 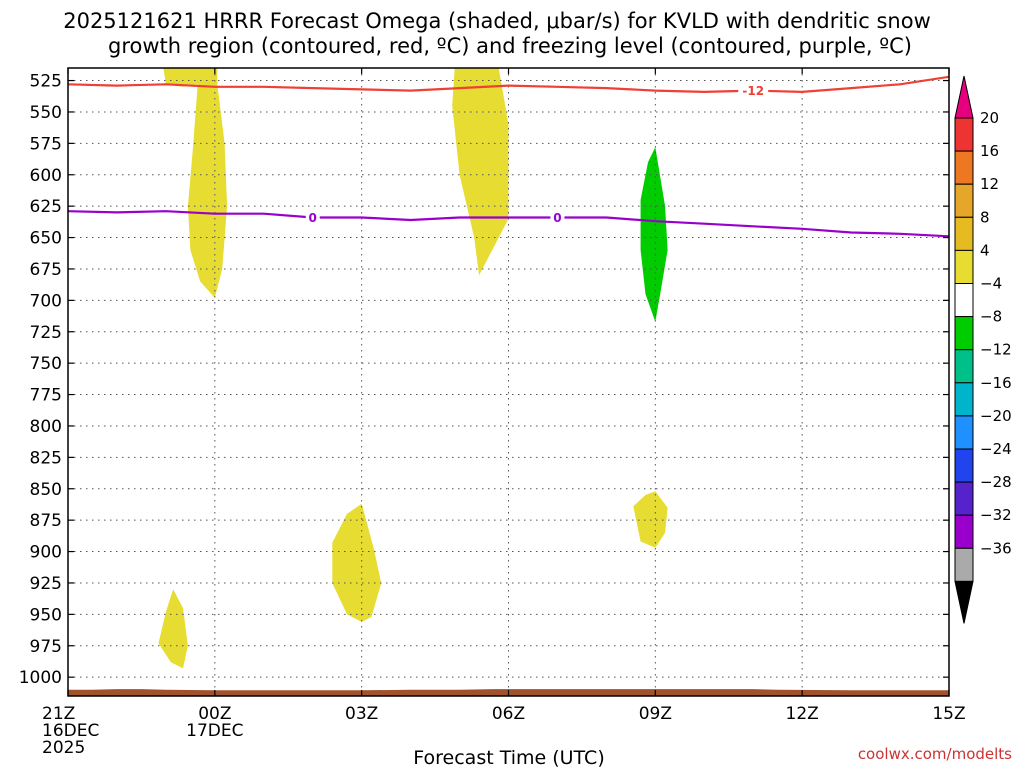 I want to click on x-tick-label-9-0: 06Z, so click(x=508, y=714).